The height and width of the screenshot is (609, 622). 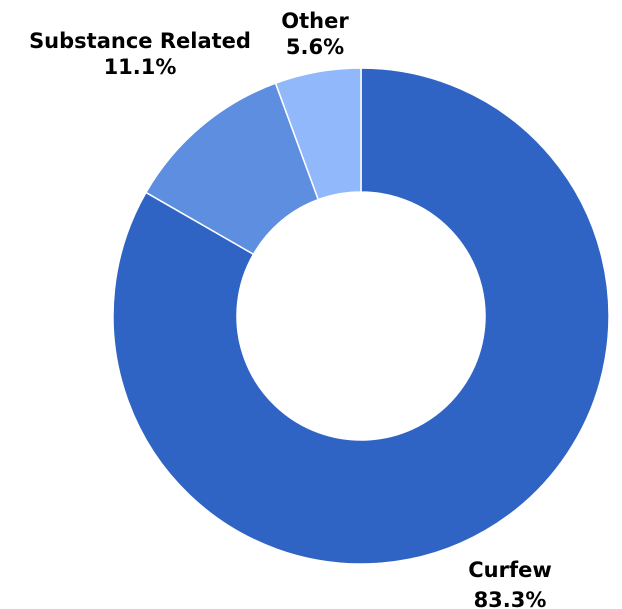 What do you see at coordinates (510, 570) in the screenshot?
I see `slice-label-curfew: Curfew` at bounding box center [510, 570].